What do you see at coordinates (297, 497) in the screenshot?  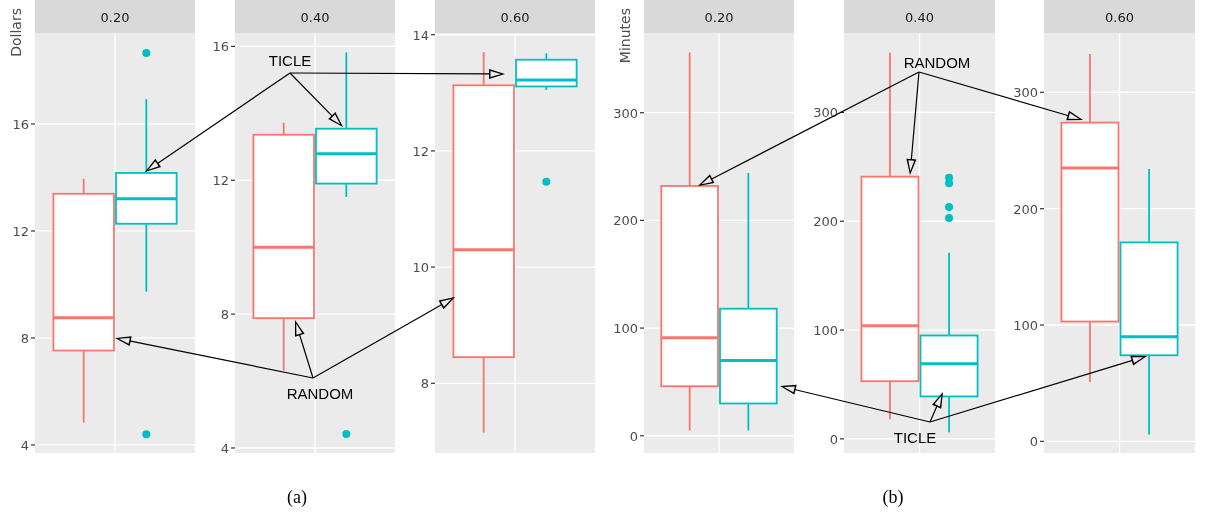 I see `text: (a)` at bounding box center [297, 497].